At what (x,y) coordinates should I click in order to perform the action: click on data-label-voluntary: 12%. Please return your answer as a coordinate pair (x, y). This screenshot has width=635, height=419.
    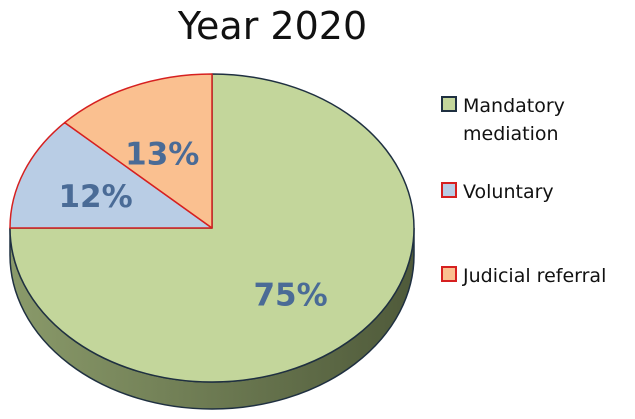
    Looking at the image, I should click on (95, 197).